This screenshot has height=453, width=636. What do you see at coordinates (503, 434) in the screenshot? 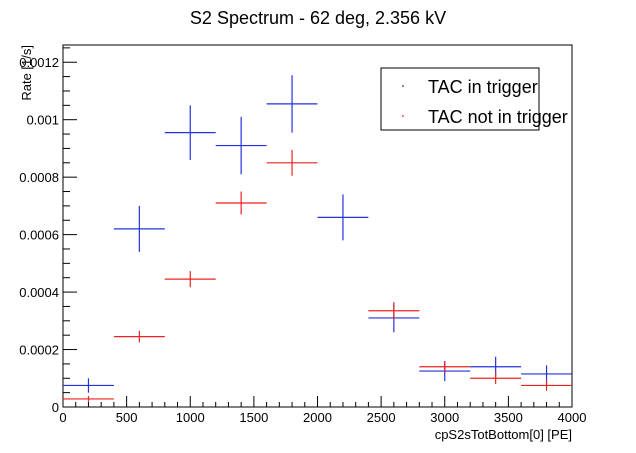
I see `x-axis-label: cpS2sTotBottom[0] [PE]` at bounding box center [503, 434].